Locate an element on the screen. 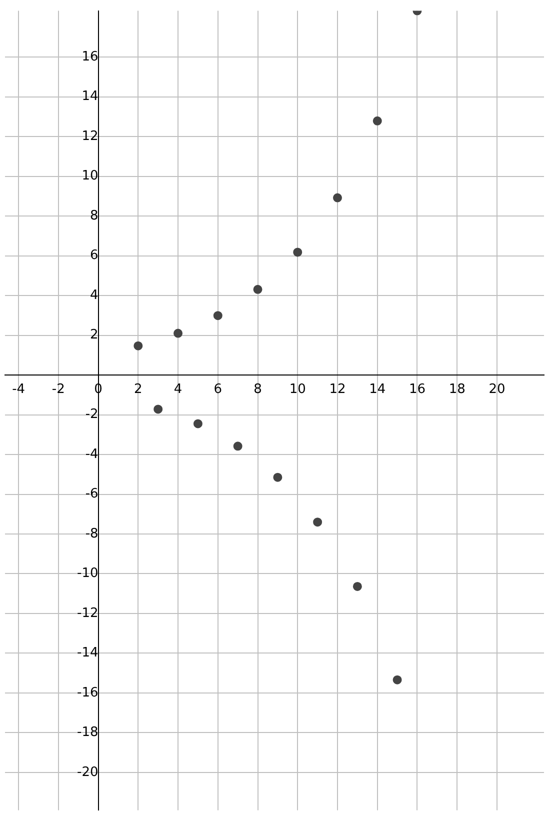 Image resolution: width=549 pixels, height=821 pixels. y-tick-label: 8 is located at coordinates (94, 216).